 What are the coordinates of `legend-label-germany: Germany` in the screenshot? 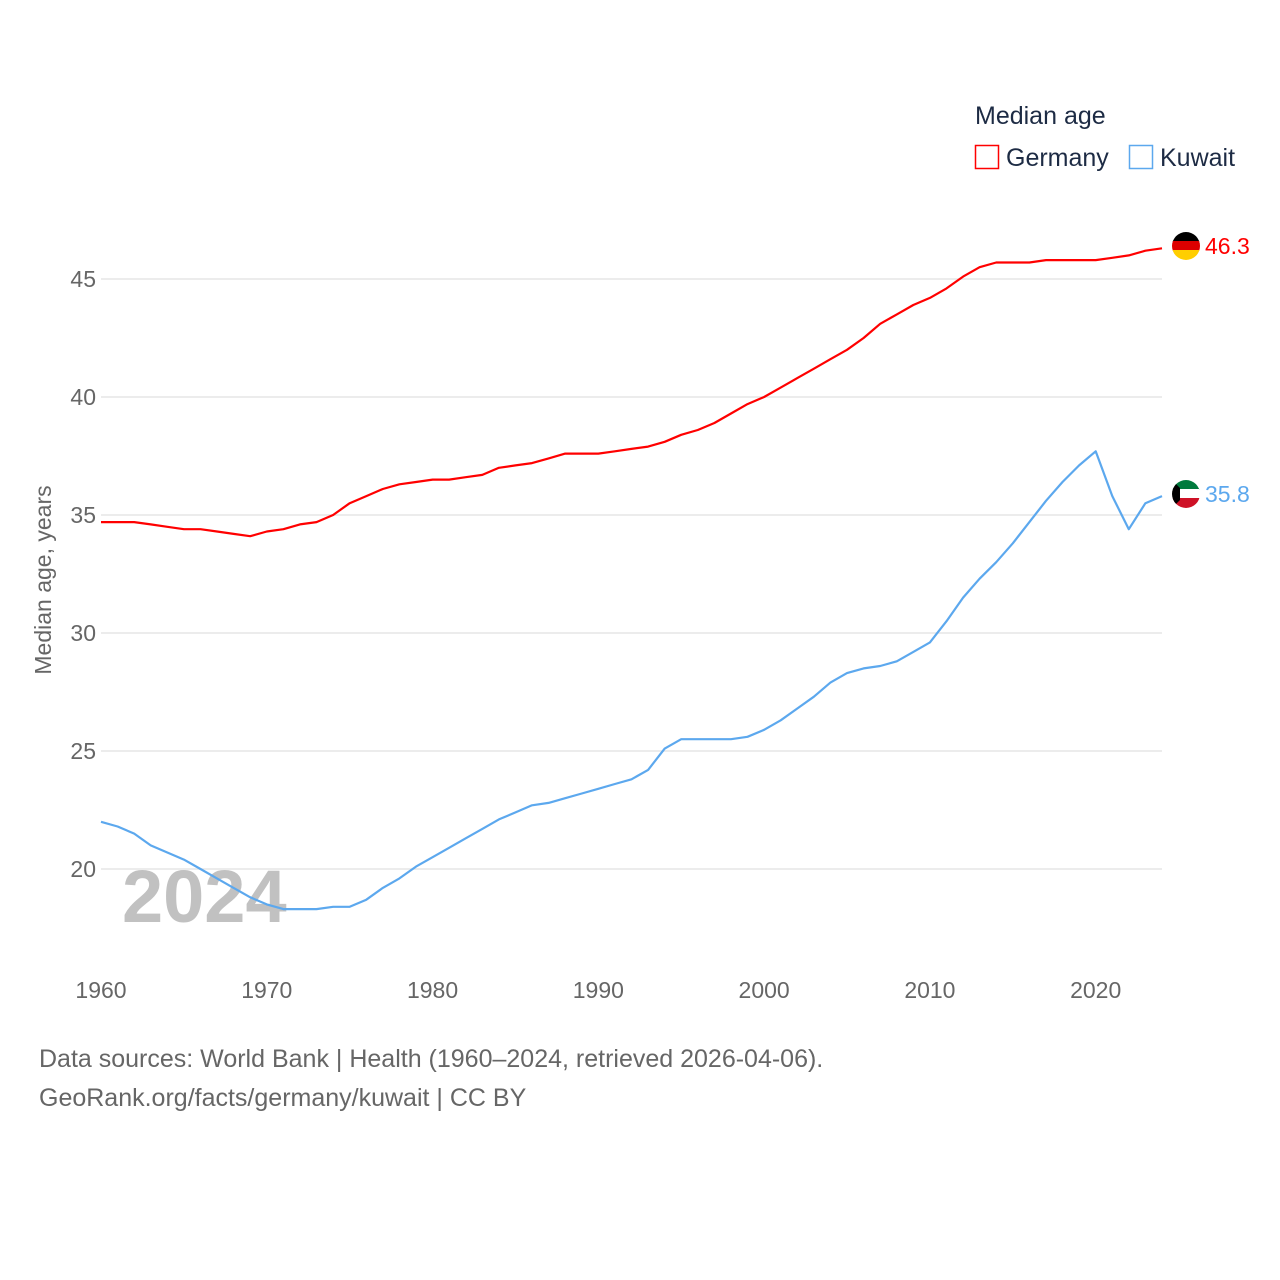 It's located at (1057, 158).